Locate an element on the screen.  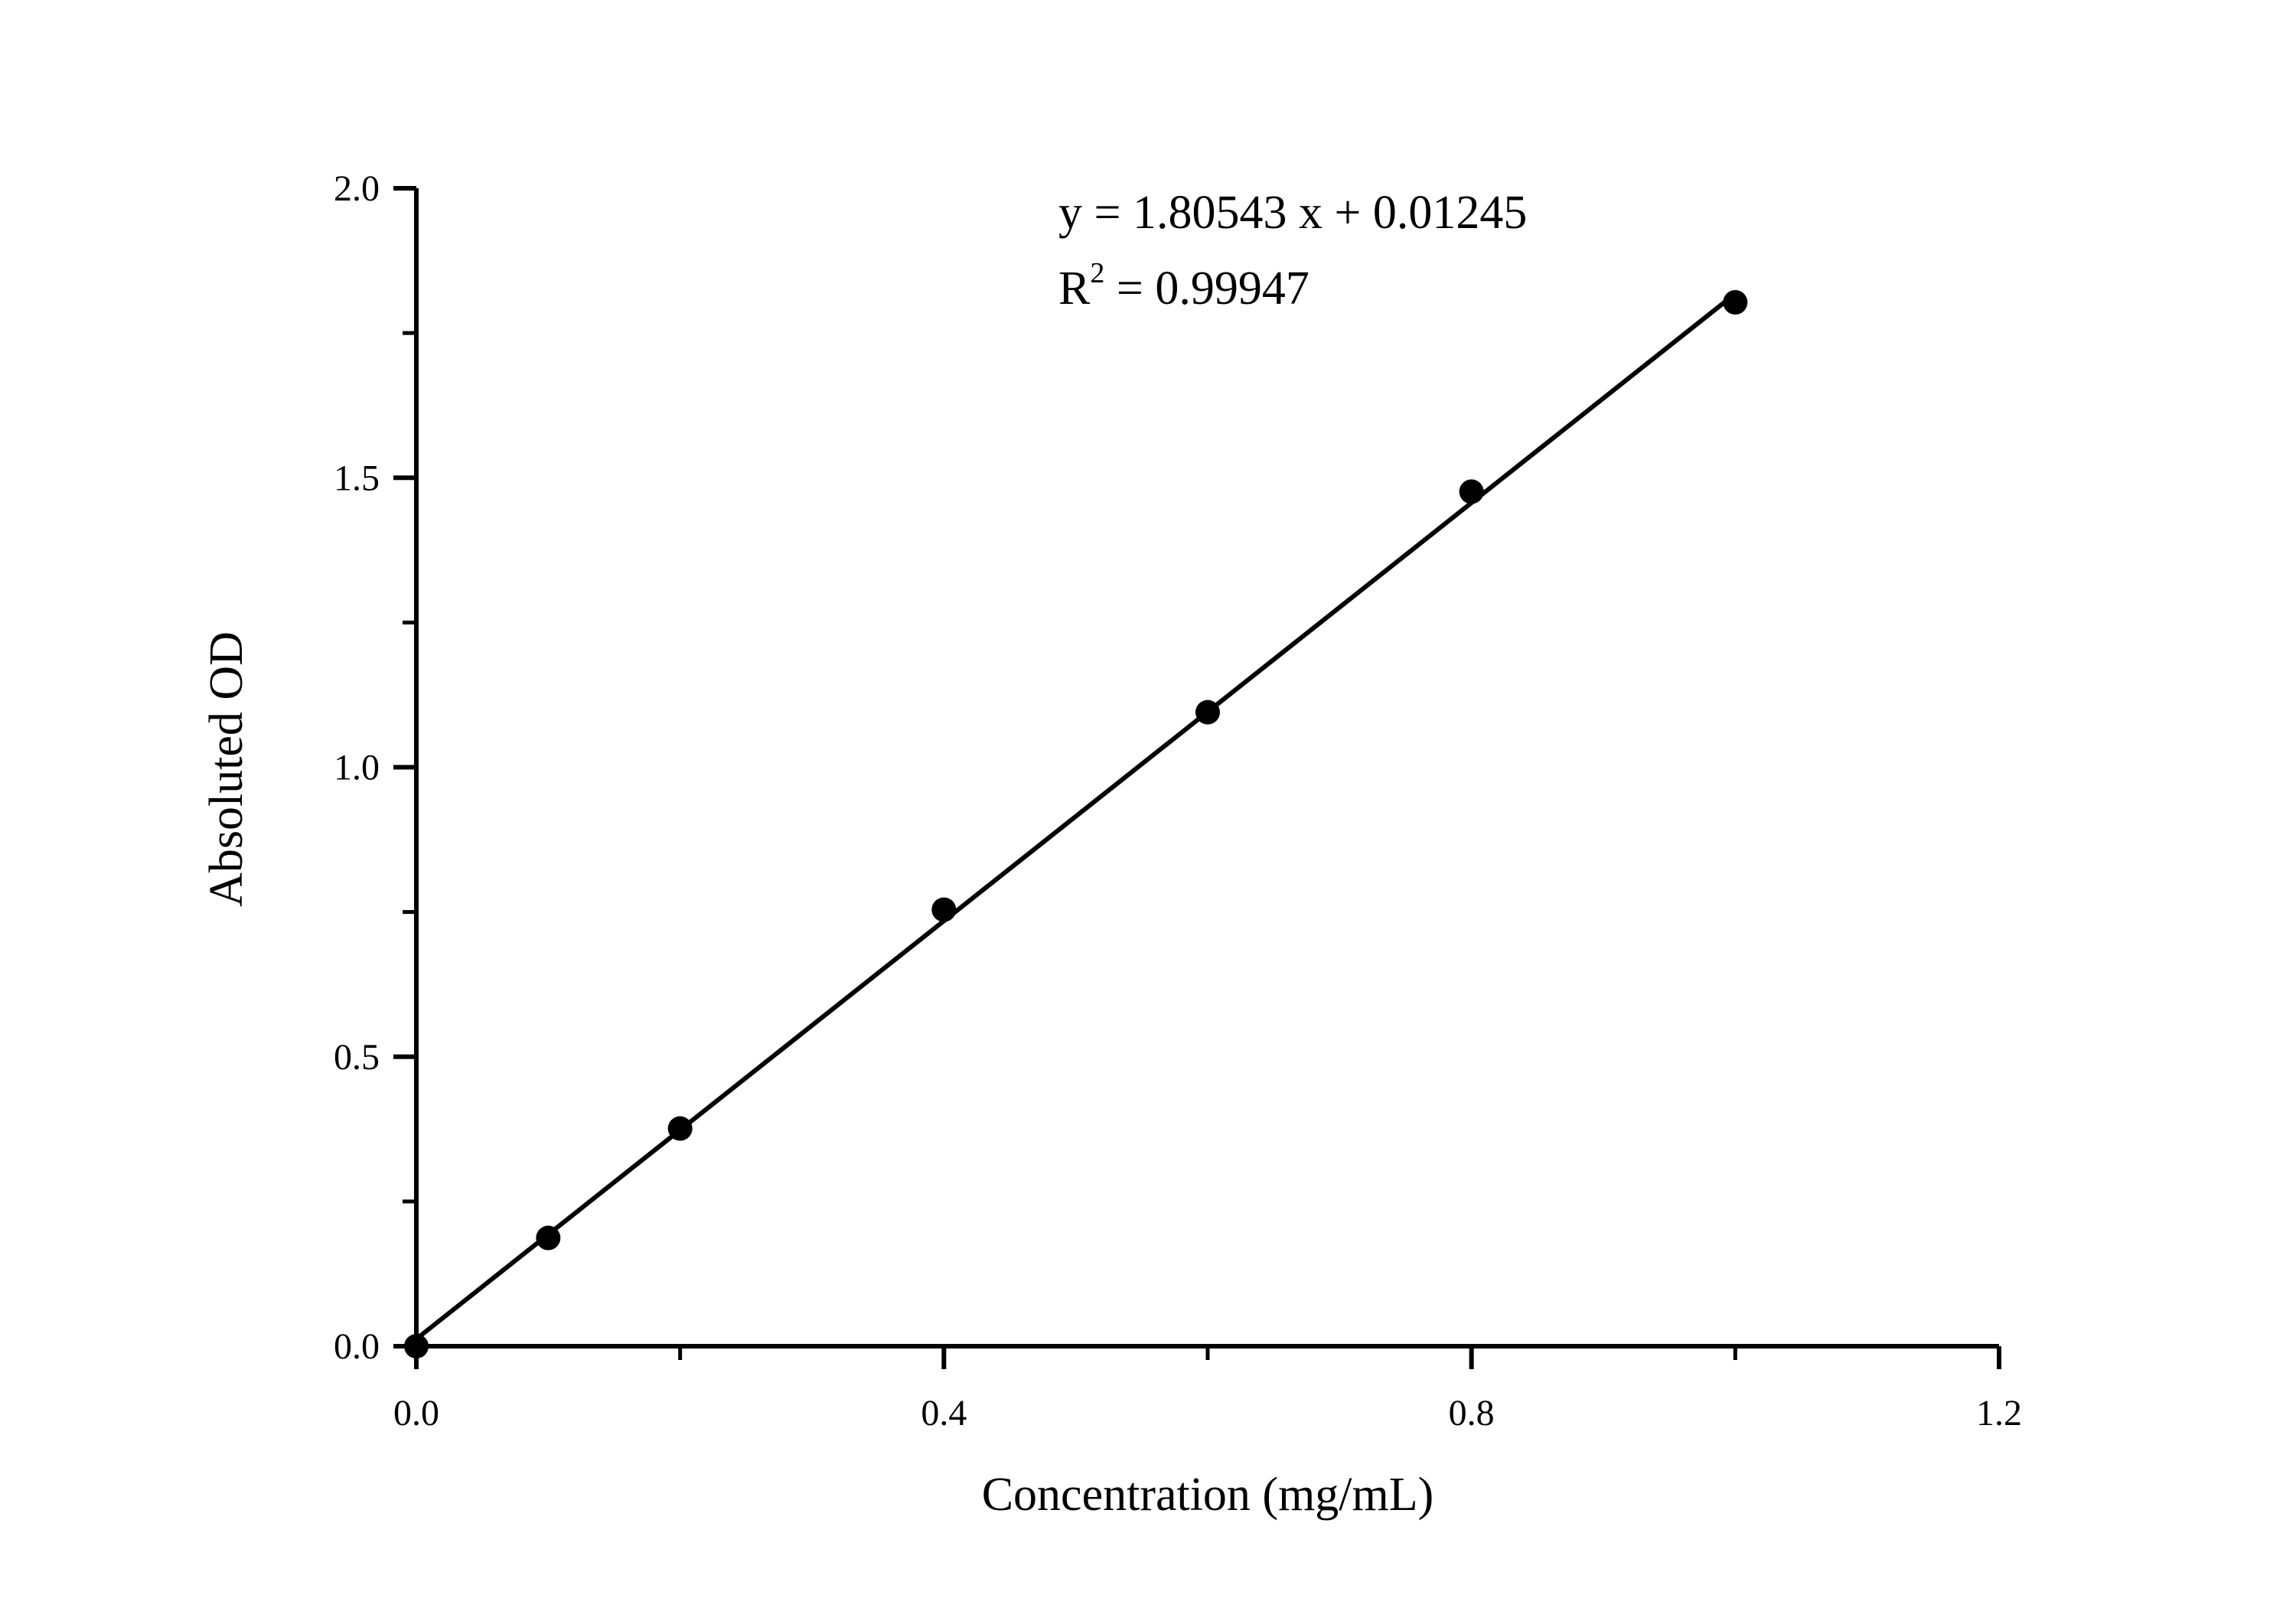
r-squared-label: R2 = 0.99947 is located at coordinates (1183, 286).